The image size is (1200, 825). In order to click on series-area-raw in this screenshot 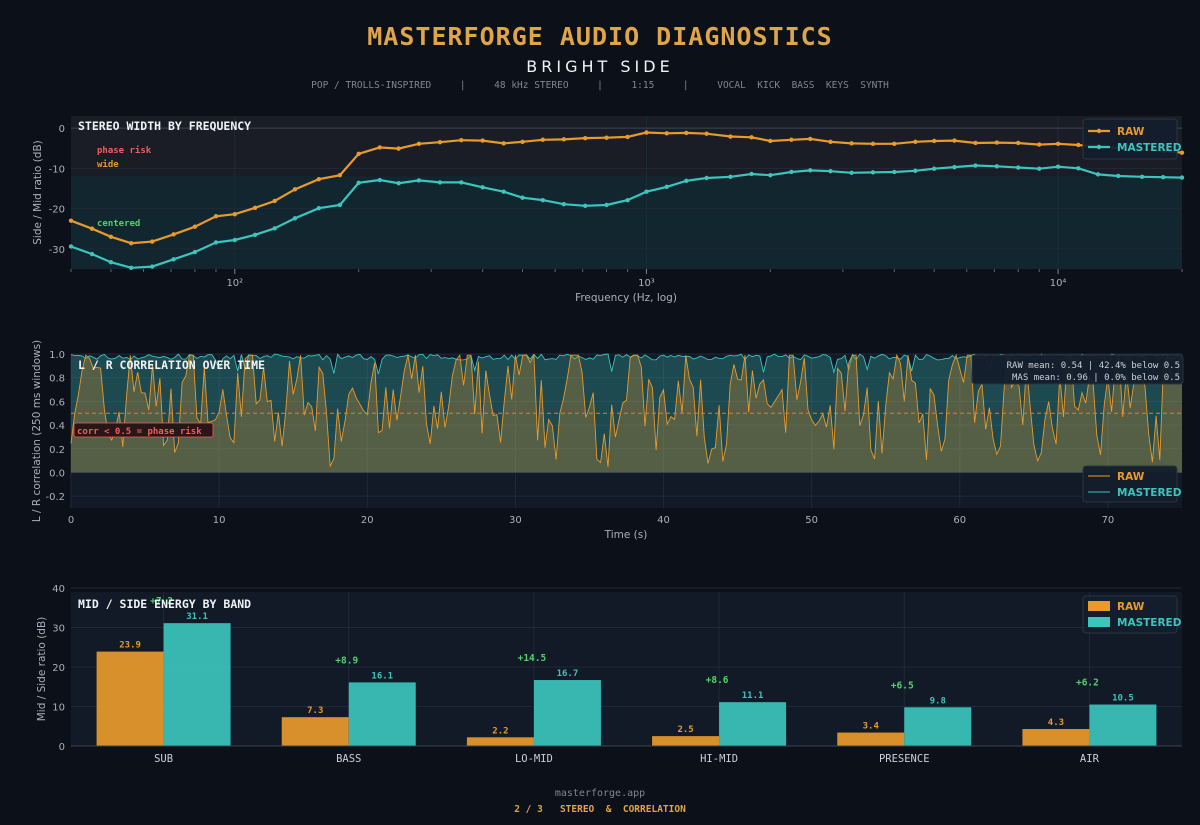, I will do `click(626, 414)`.